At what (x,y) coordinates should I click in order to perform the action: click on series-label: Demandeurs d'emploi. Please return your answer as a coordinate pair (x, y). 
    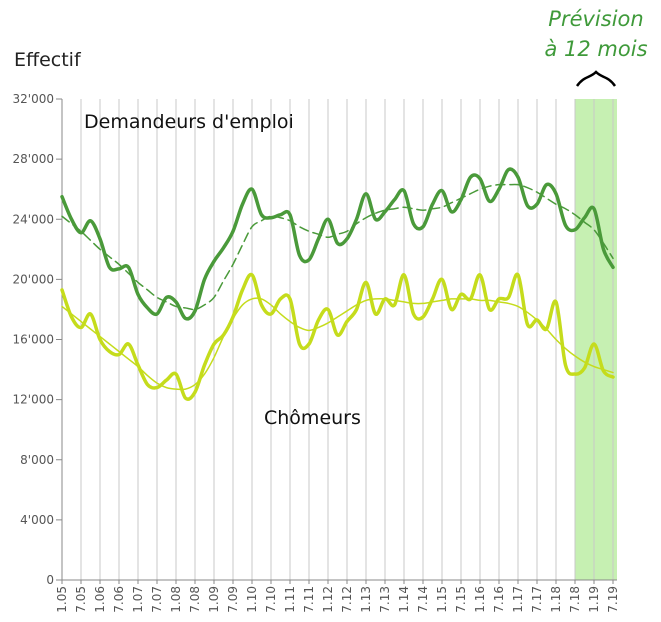
    Looking at the image, I should click on (189, 122).